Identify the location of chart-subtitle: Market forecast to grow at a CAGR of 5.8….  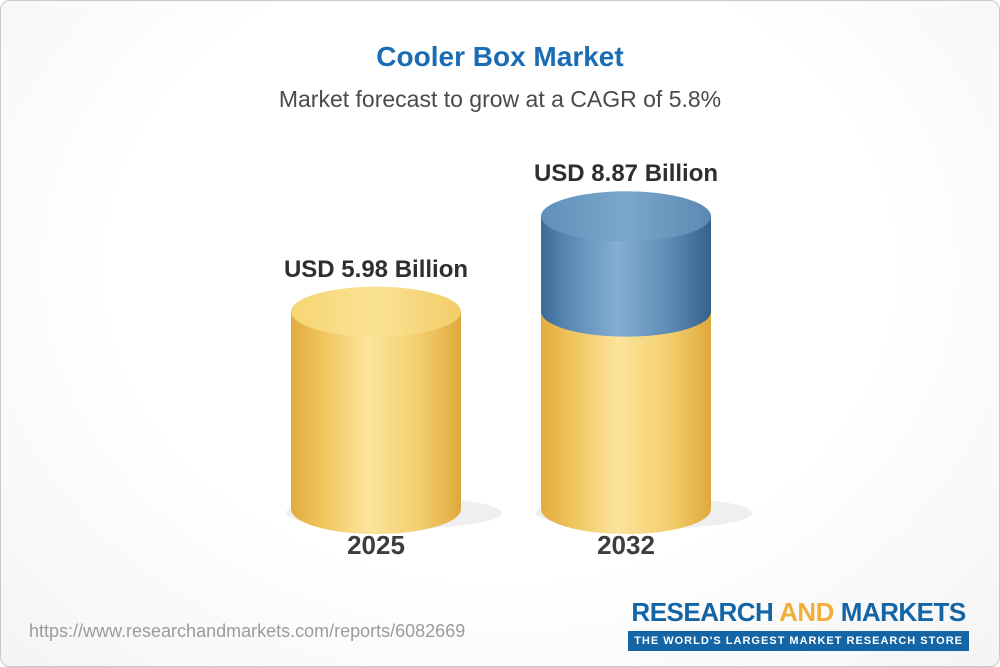
(500, 99).